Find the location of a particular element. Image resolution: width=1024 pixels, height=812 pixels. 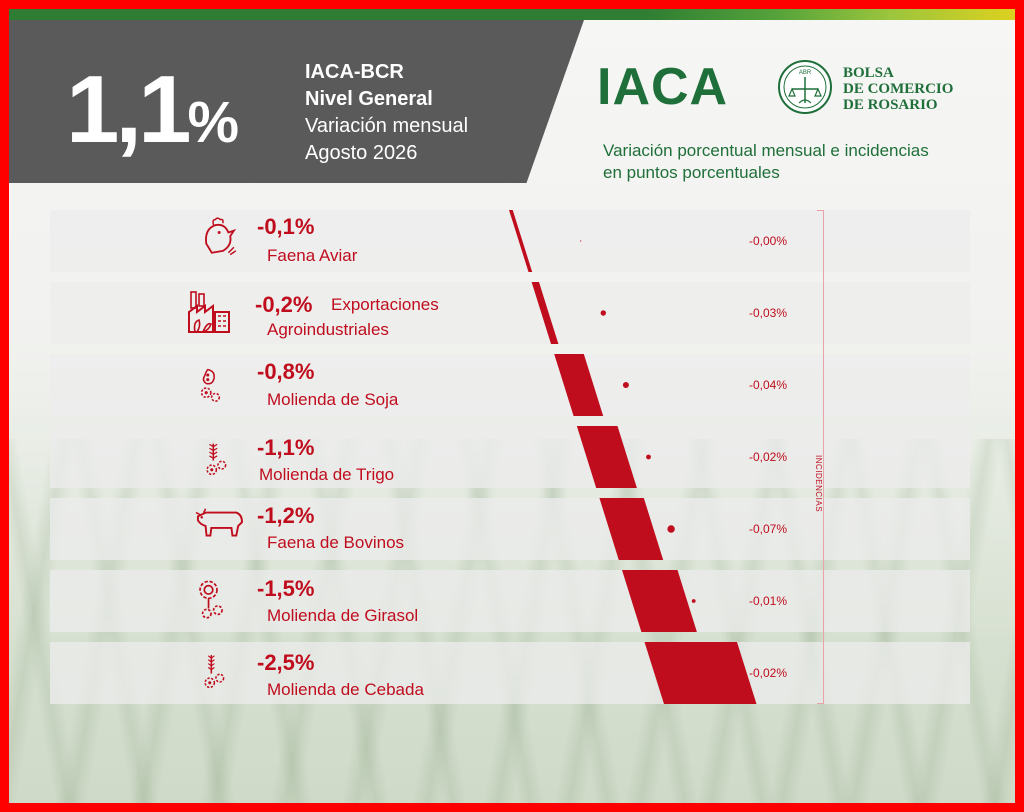

category-label: Exportaciones is located at coordinates (385, 304).